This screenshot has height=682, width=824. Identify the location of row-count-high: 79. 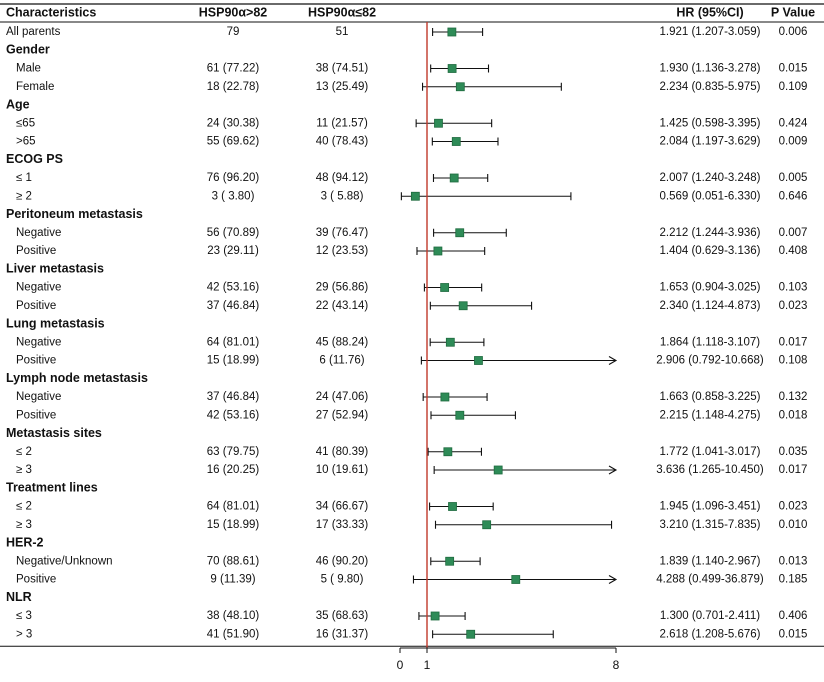
(233, 32).